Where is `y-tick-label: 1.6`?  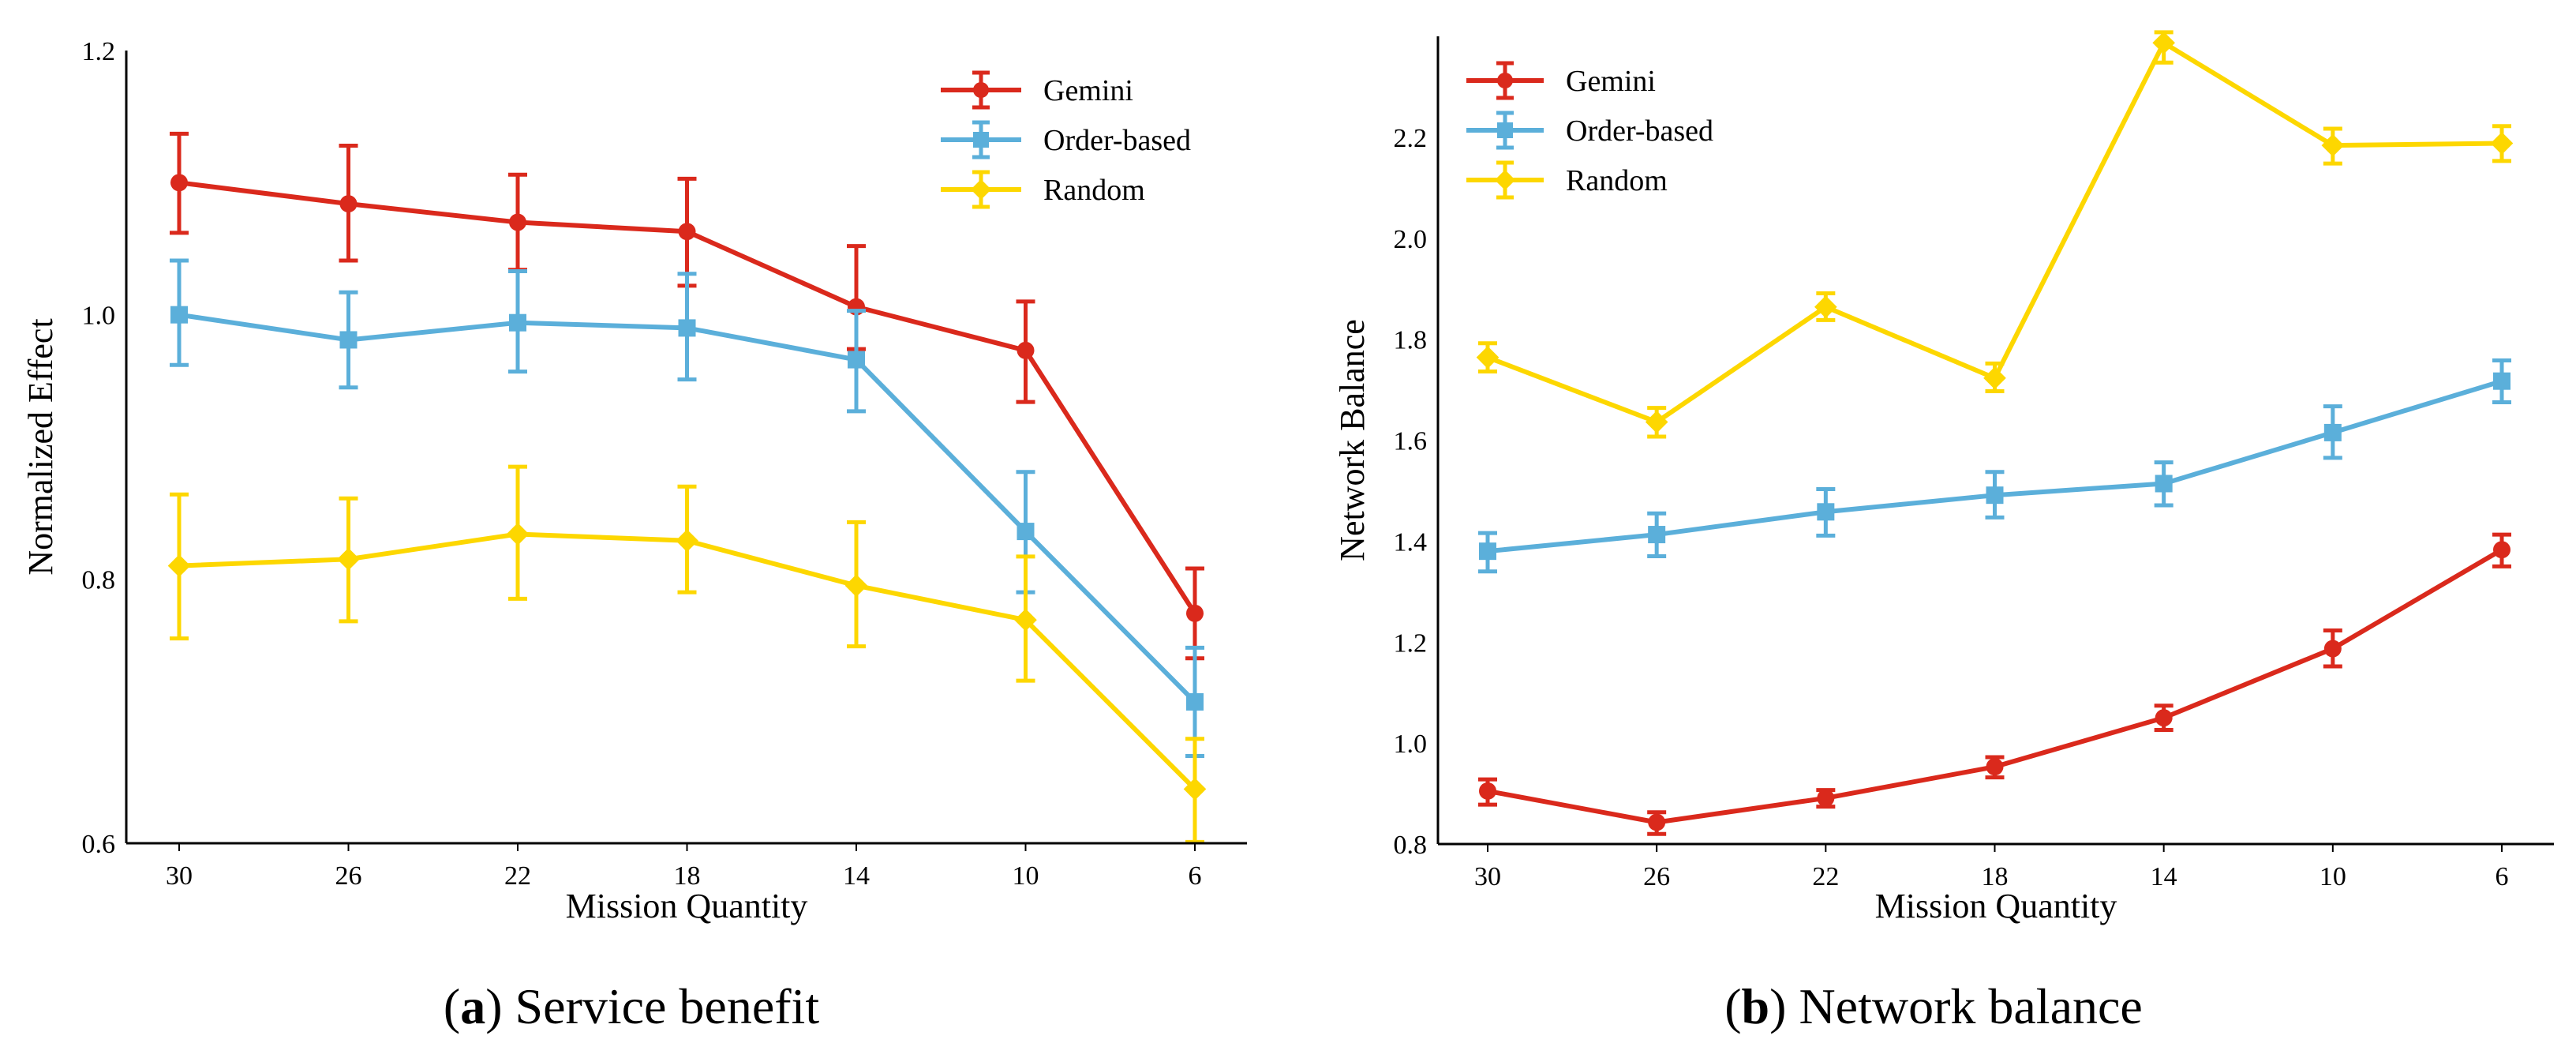 y-tick-label: 1.6 is located at coordinates (1411, 442).